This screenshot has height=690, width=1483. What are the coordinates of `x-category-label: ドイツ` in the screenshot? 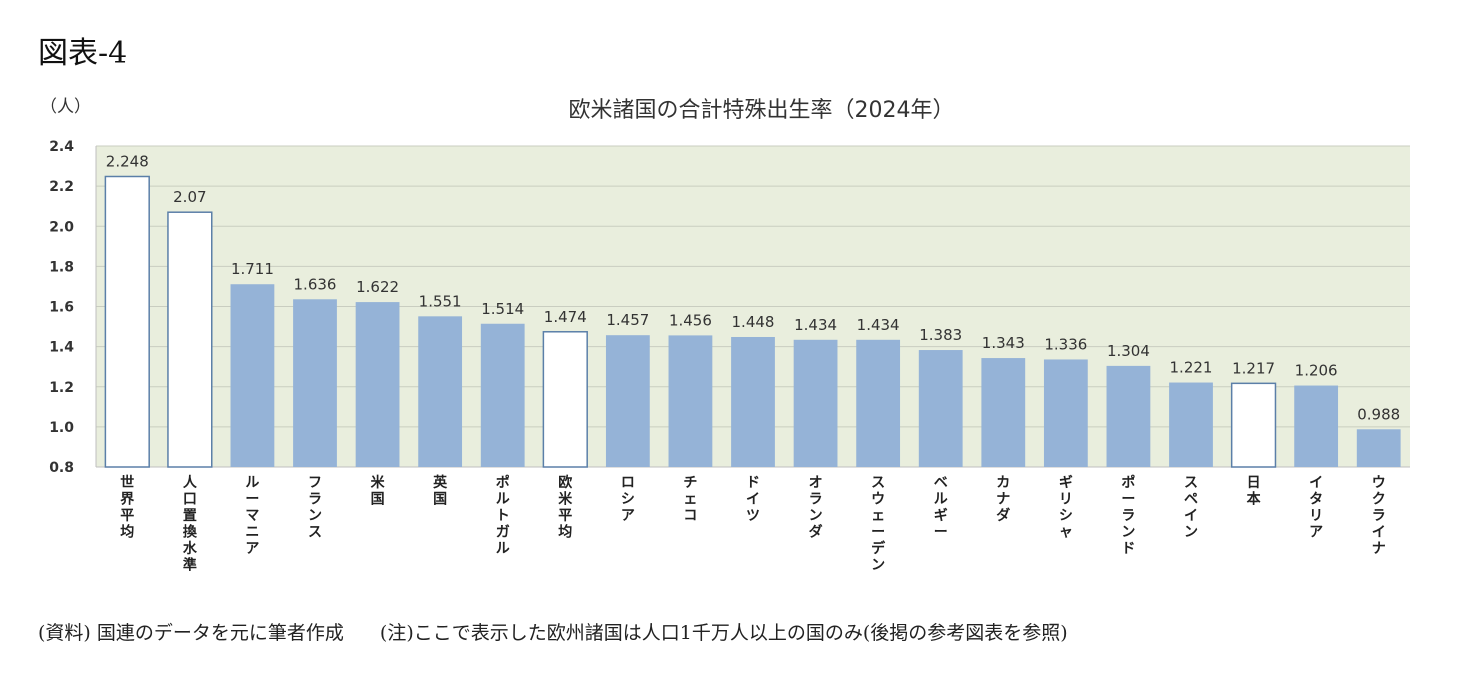 It's located at (753, 499).